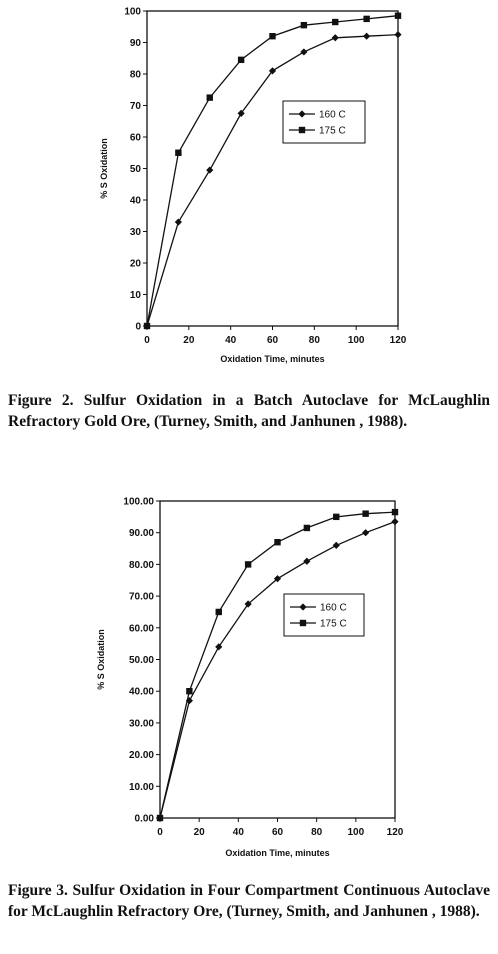  I want to click on y-tick-label: 0.00, so click(145, 819).